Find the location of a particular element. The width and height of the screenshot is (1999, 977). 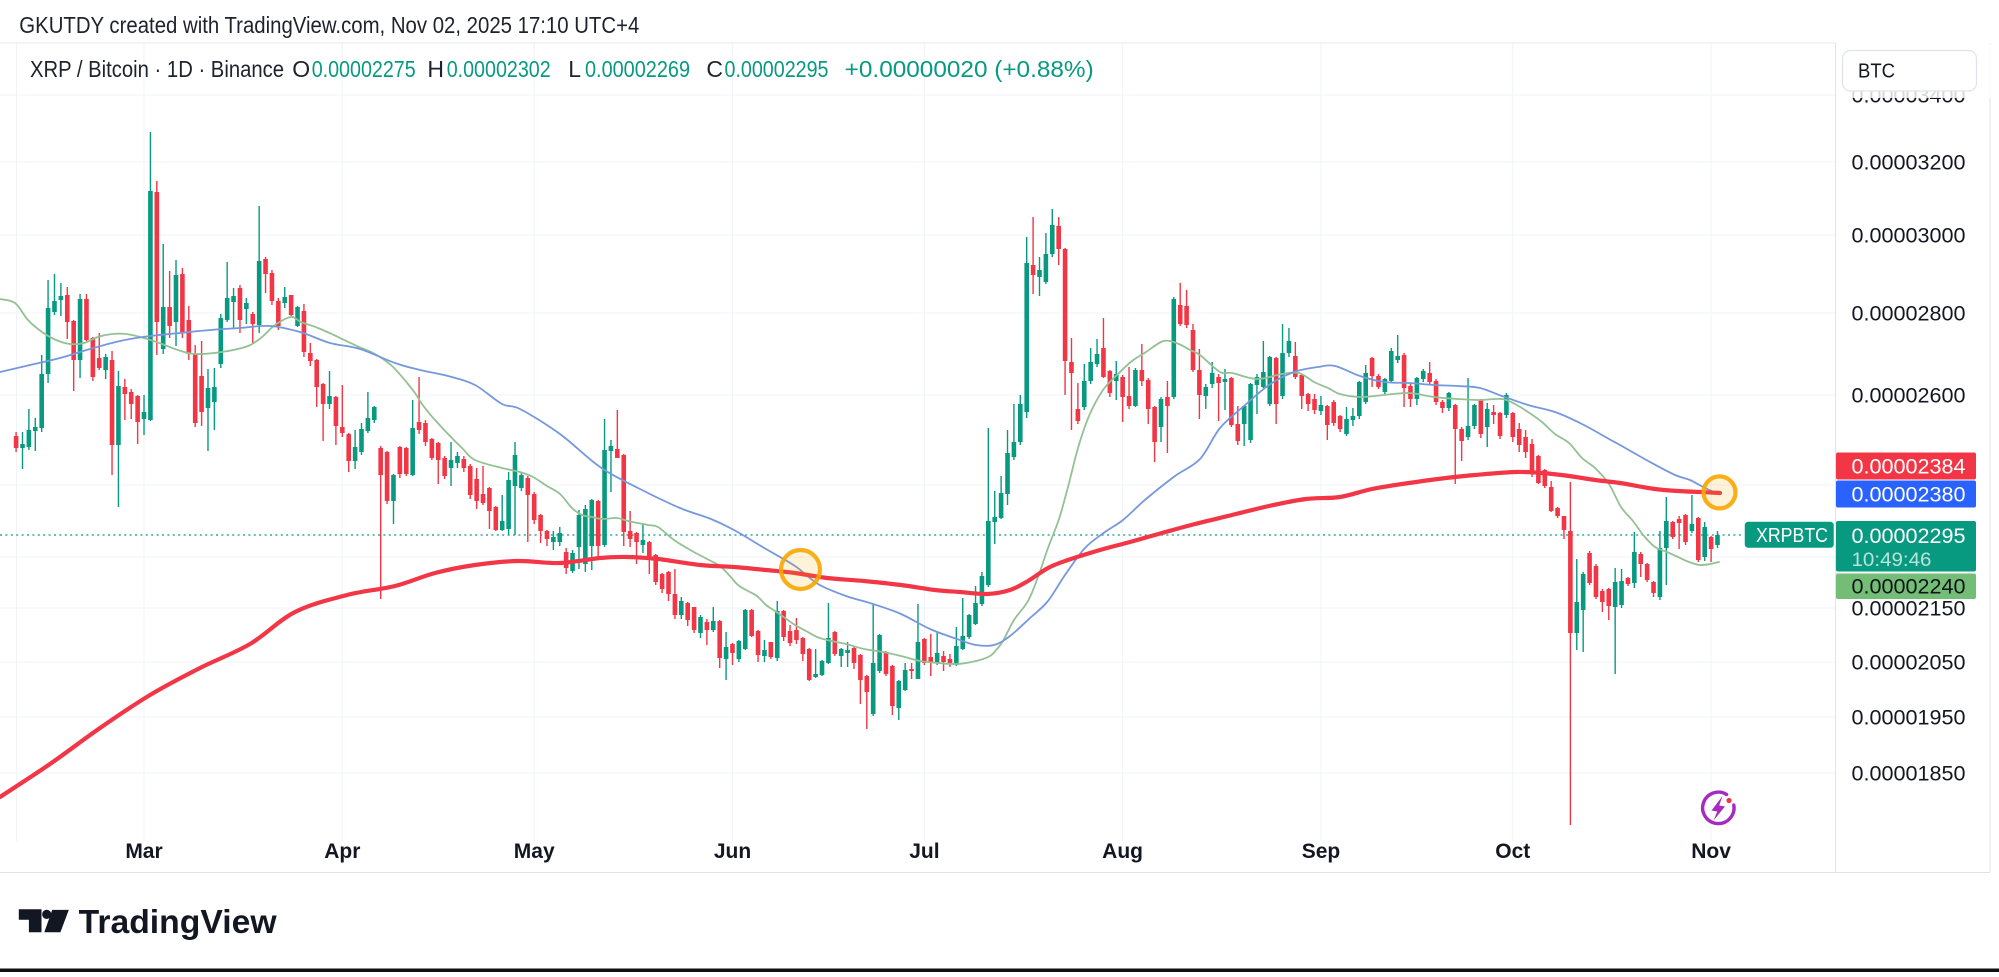

svg-text: 0.00002240 is located at coordinates (1909, 587).